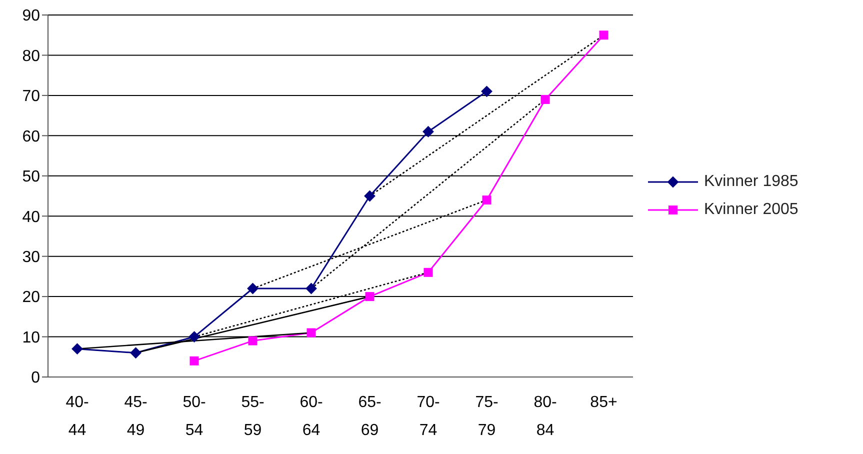 The width and height of the screenshot is (863, 454). What do you see at coordinates (604, 402) in the screenshot?
I see `x-tick-label: 85+` at bounding box center [604, 402].